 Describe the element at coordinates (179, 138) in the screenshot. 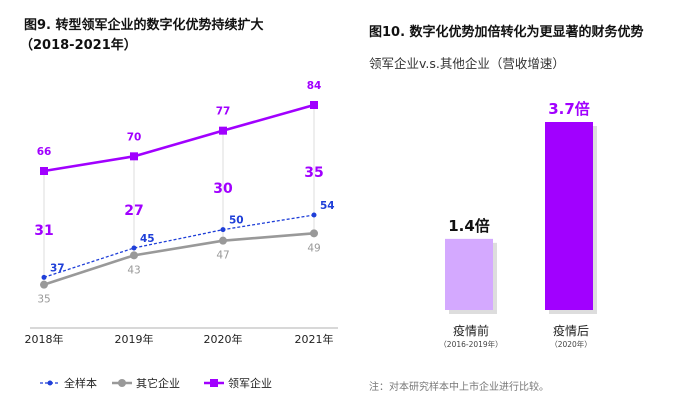

I see `series-line-领军企业` at that location.